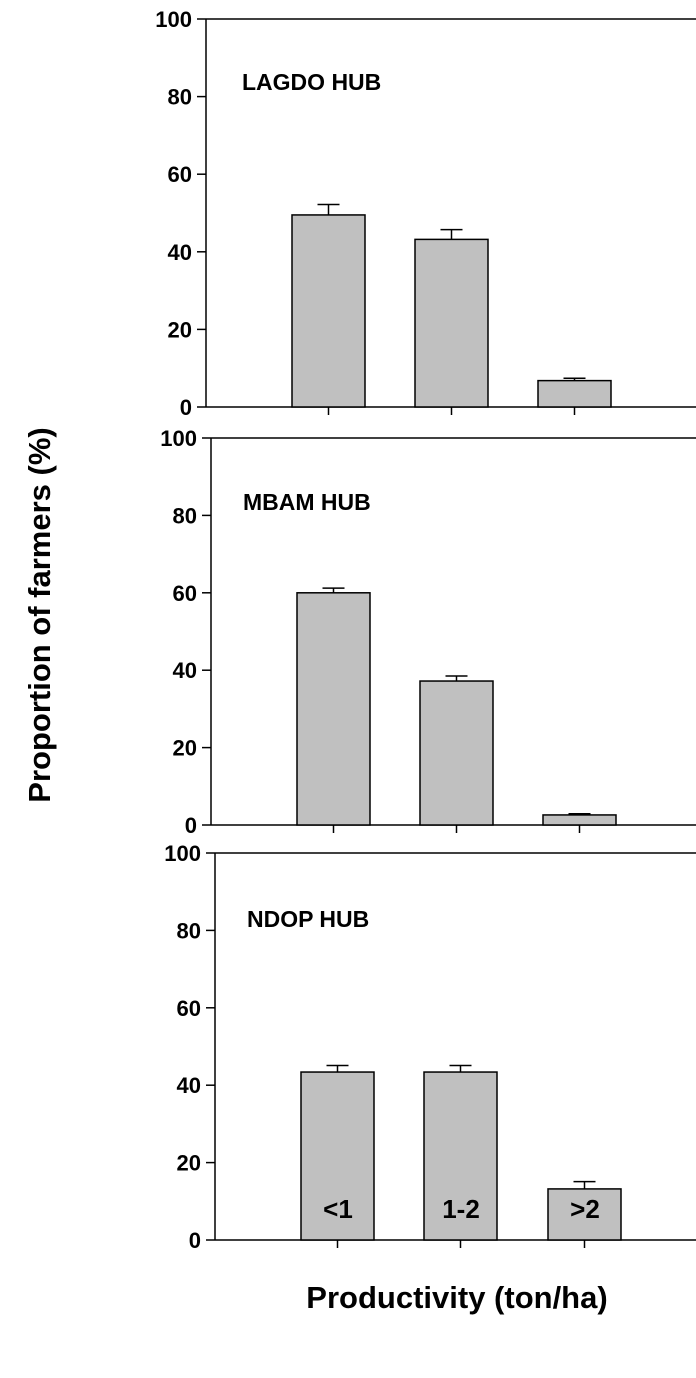 The image size is (696, 1378). What do you see at coordinates (338, 1209) in the screenshot?
I see `x-tick-label-0: <1` at bounding box center [338, 1209].